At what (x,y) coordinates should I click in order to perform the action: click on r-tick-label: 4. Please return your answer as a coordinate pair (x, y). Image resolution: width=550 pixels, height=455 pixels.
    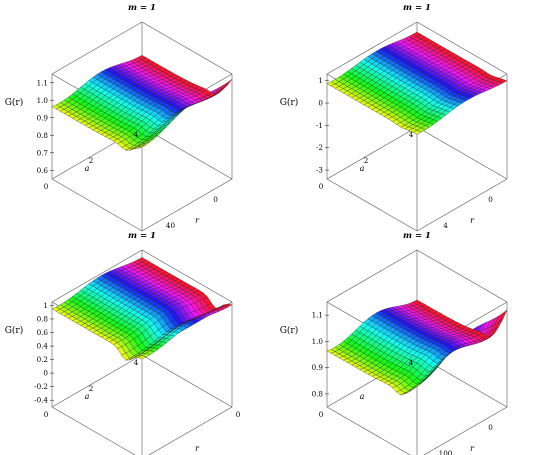
    Looking at the image, I should click on (445, 225).